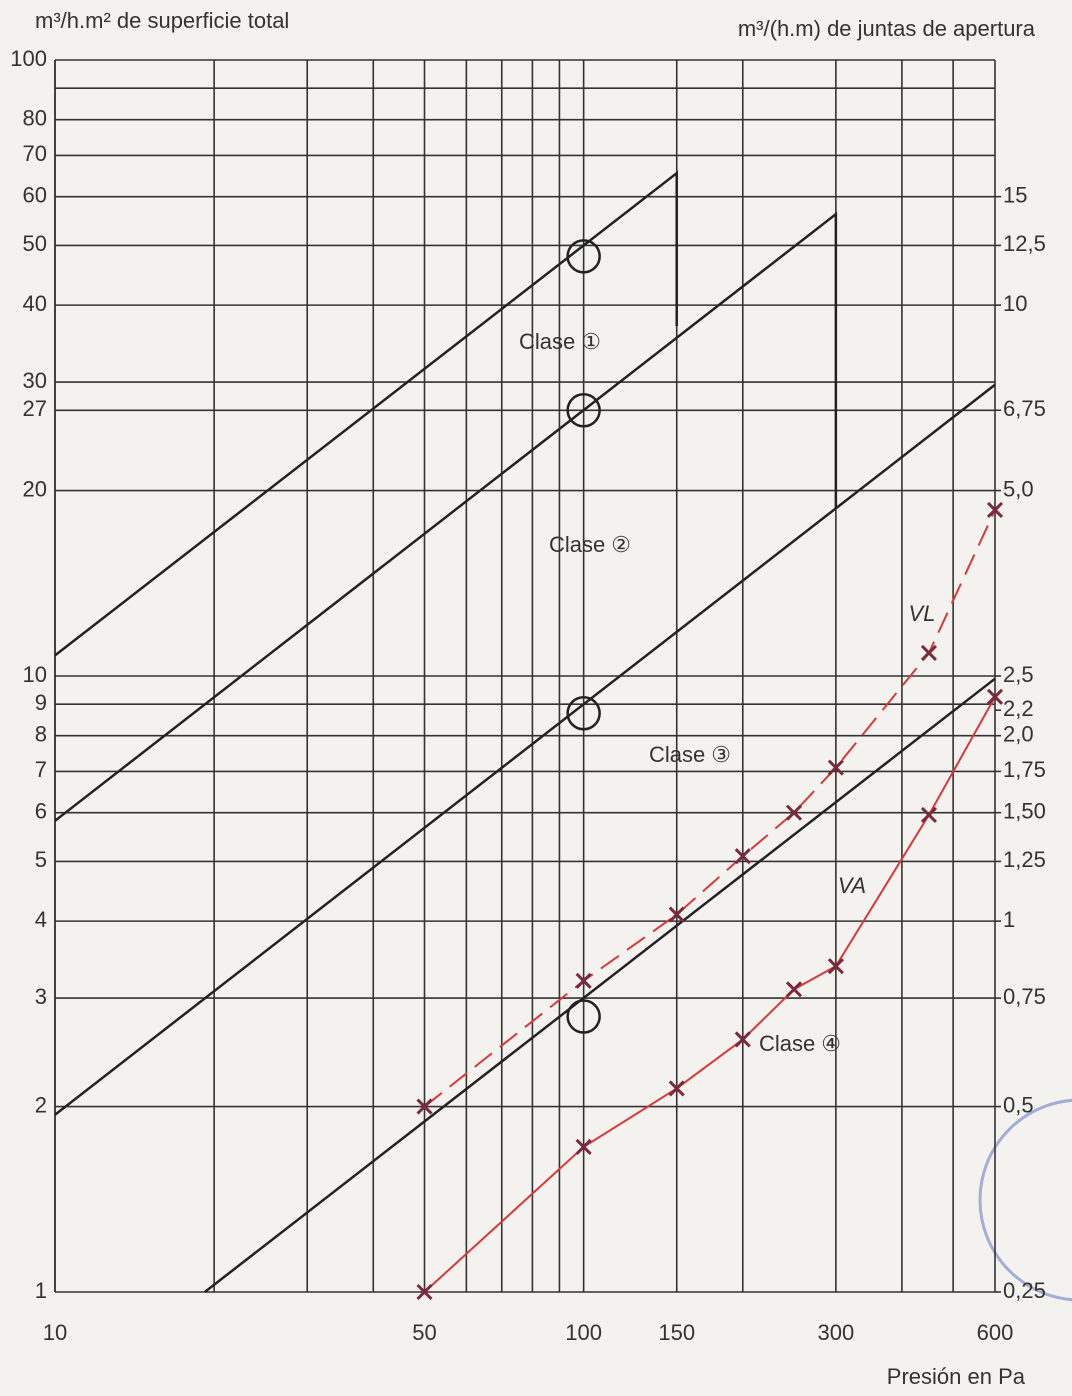 This screenshot has width=1072, height=1396. Describe the element at coordinates (956, 1376) in the screenshot. I see `x-axis-label: Presión en Pa` at that location.